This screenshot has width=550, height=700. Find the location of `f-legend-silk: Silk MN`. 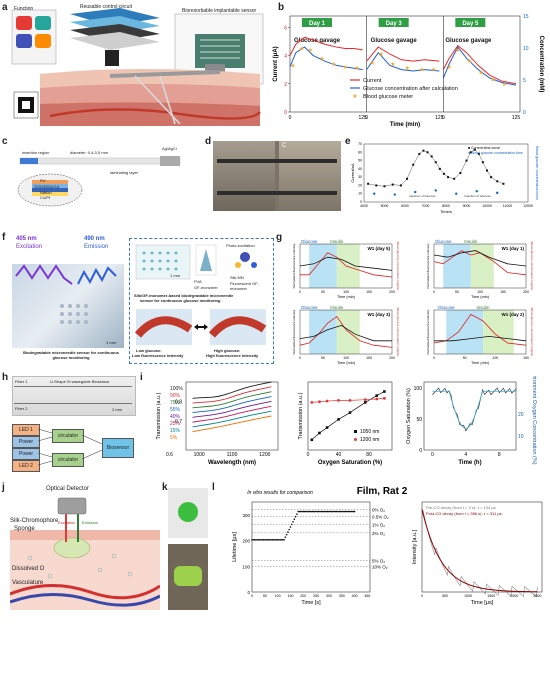

f-legend-silk: Silk MN is located at coordinates (237, 277).